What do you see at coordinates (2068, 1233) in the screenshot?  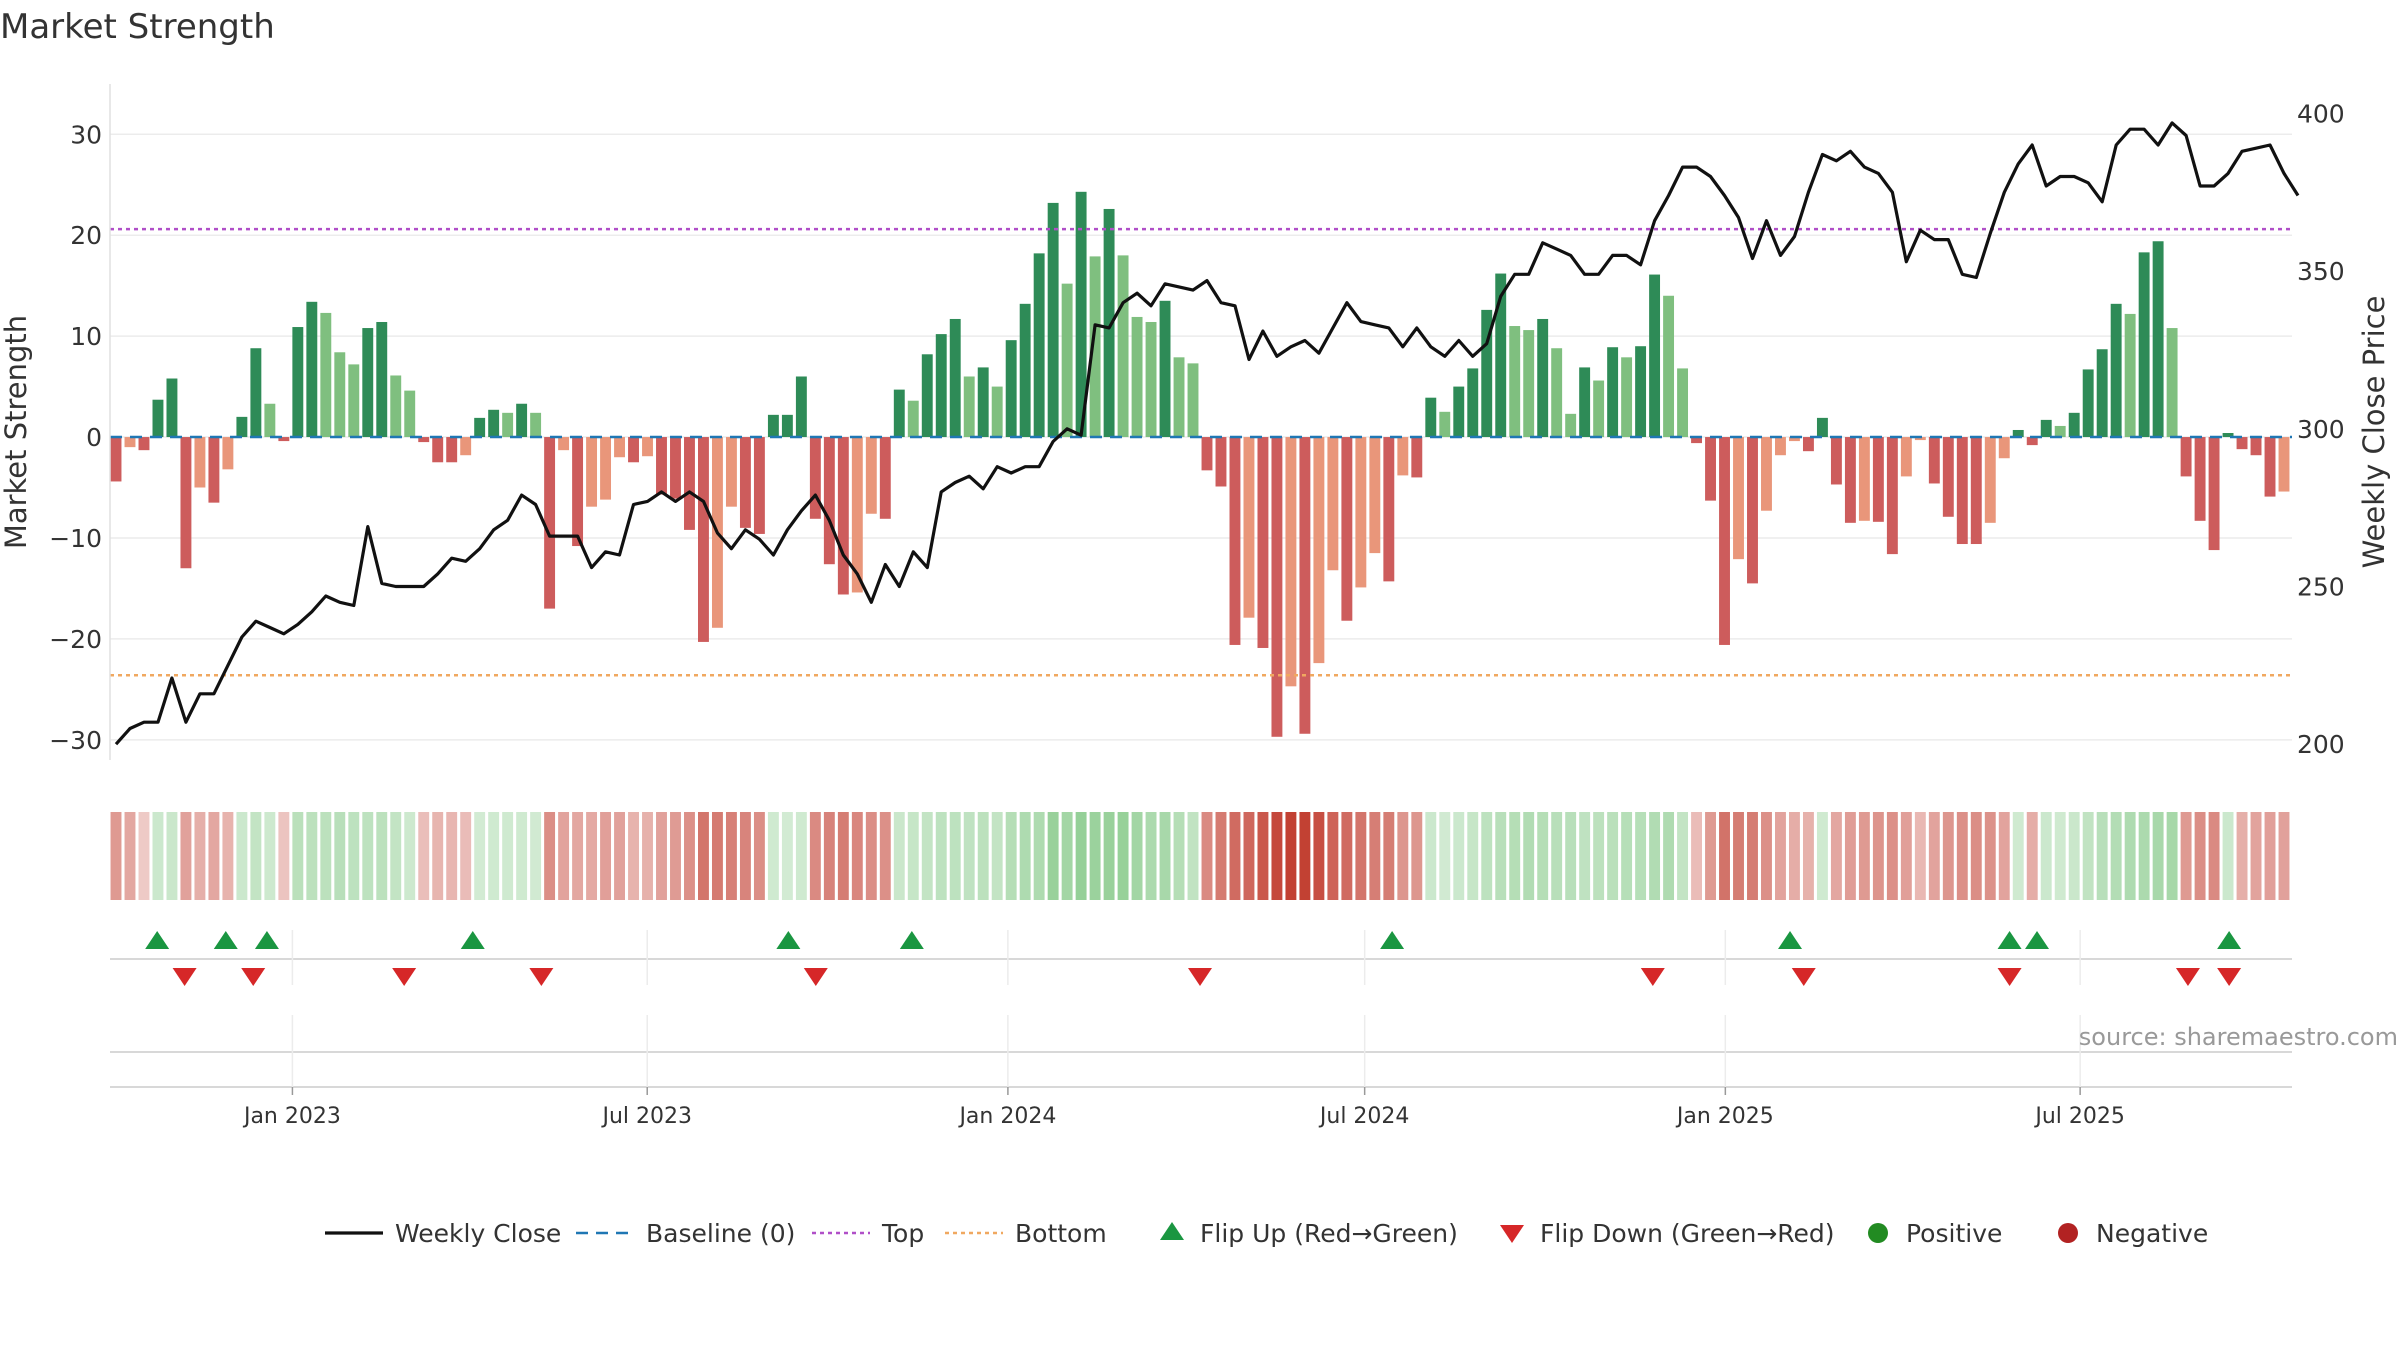 I see `legend-swatch` at bounding box center [2068, 1233].